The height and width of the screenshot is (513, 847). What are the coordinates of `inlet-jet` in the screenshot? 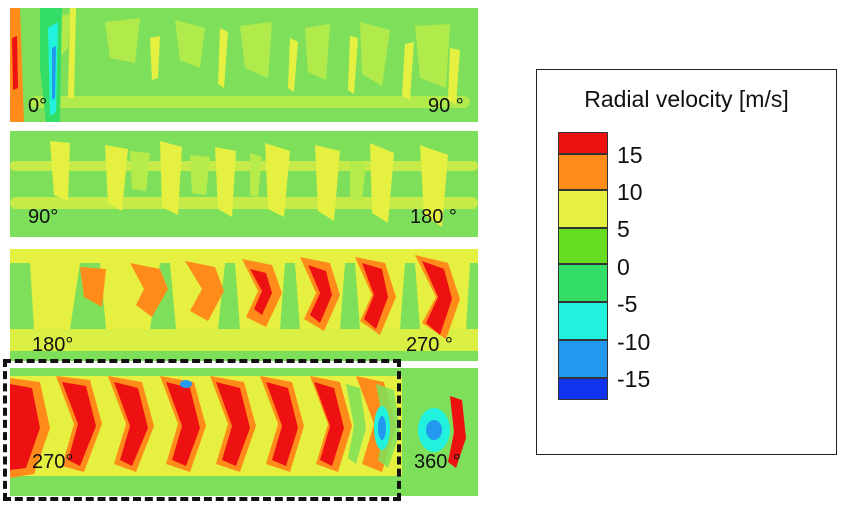 It's located at (36, 65).